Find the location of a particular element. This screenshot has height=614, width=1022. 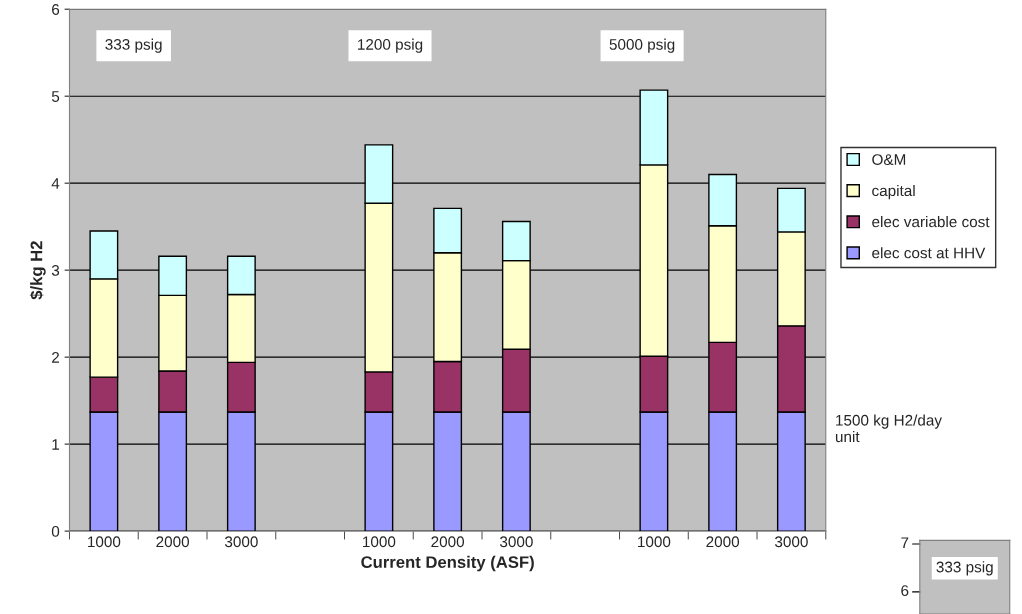

annotation: 333 psig is located at coordinates (133, 45).